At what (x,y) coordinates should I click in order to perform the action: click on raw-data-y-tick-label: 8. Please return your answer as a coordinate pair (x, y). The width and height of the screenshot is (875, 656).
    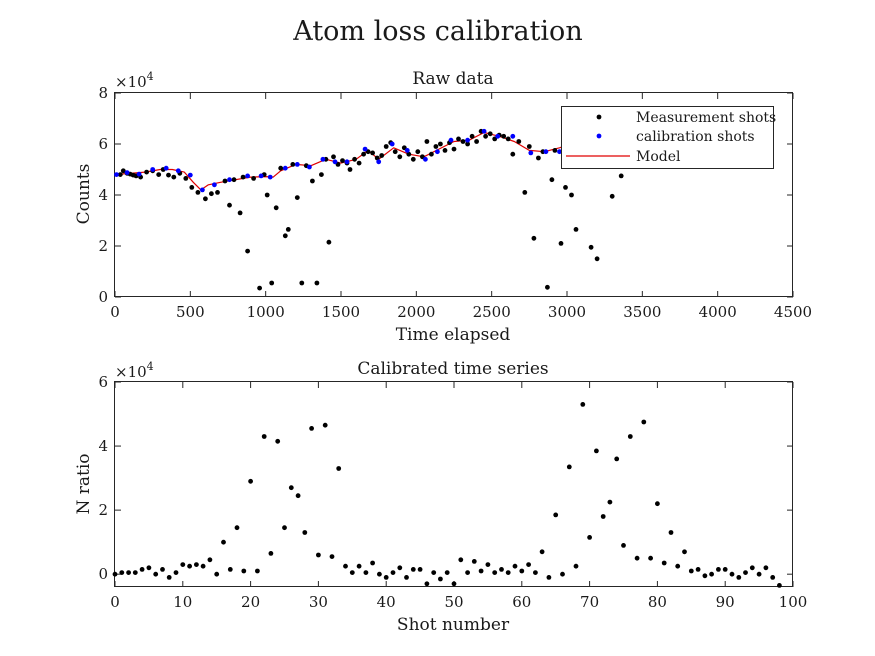
    Looking at the image, I should click on (103, 93).